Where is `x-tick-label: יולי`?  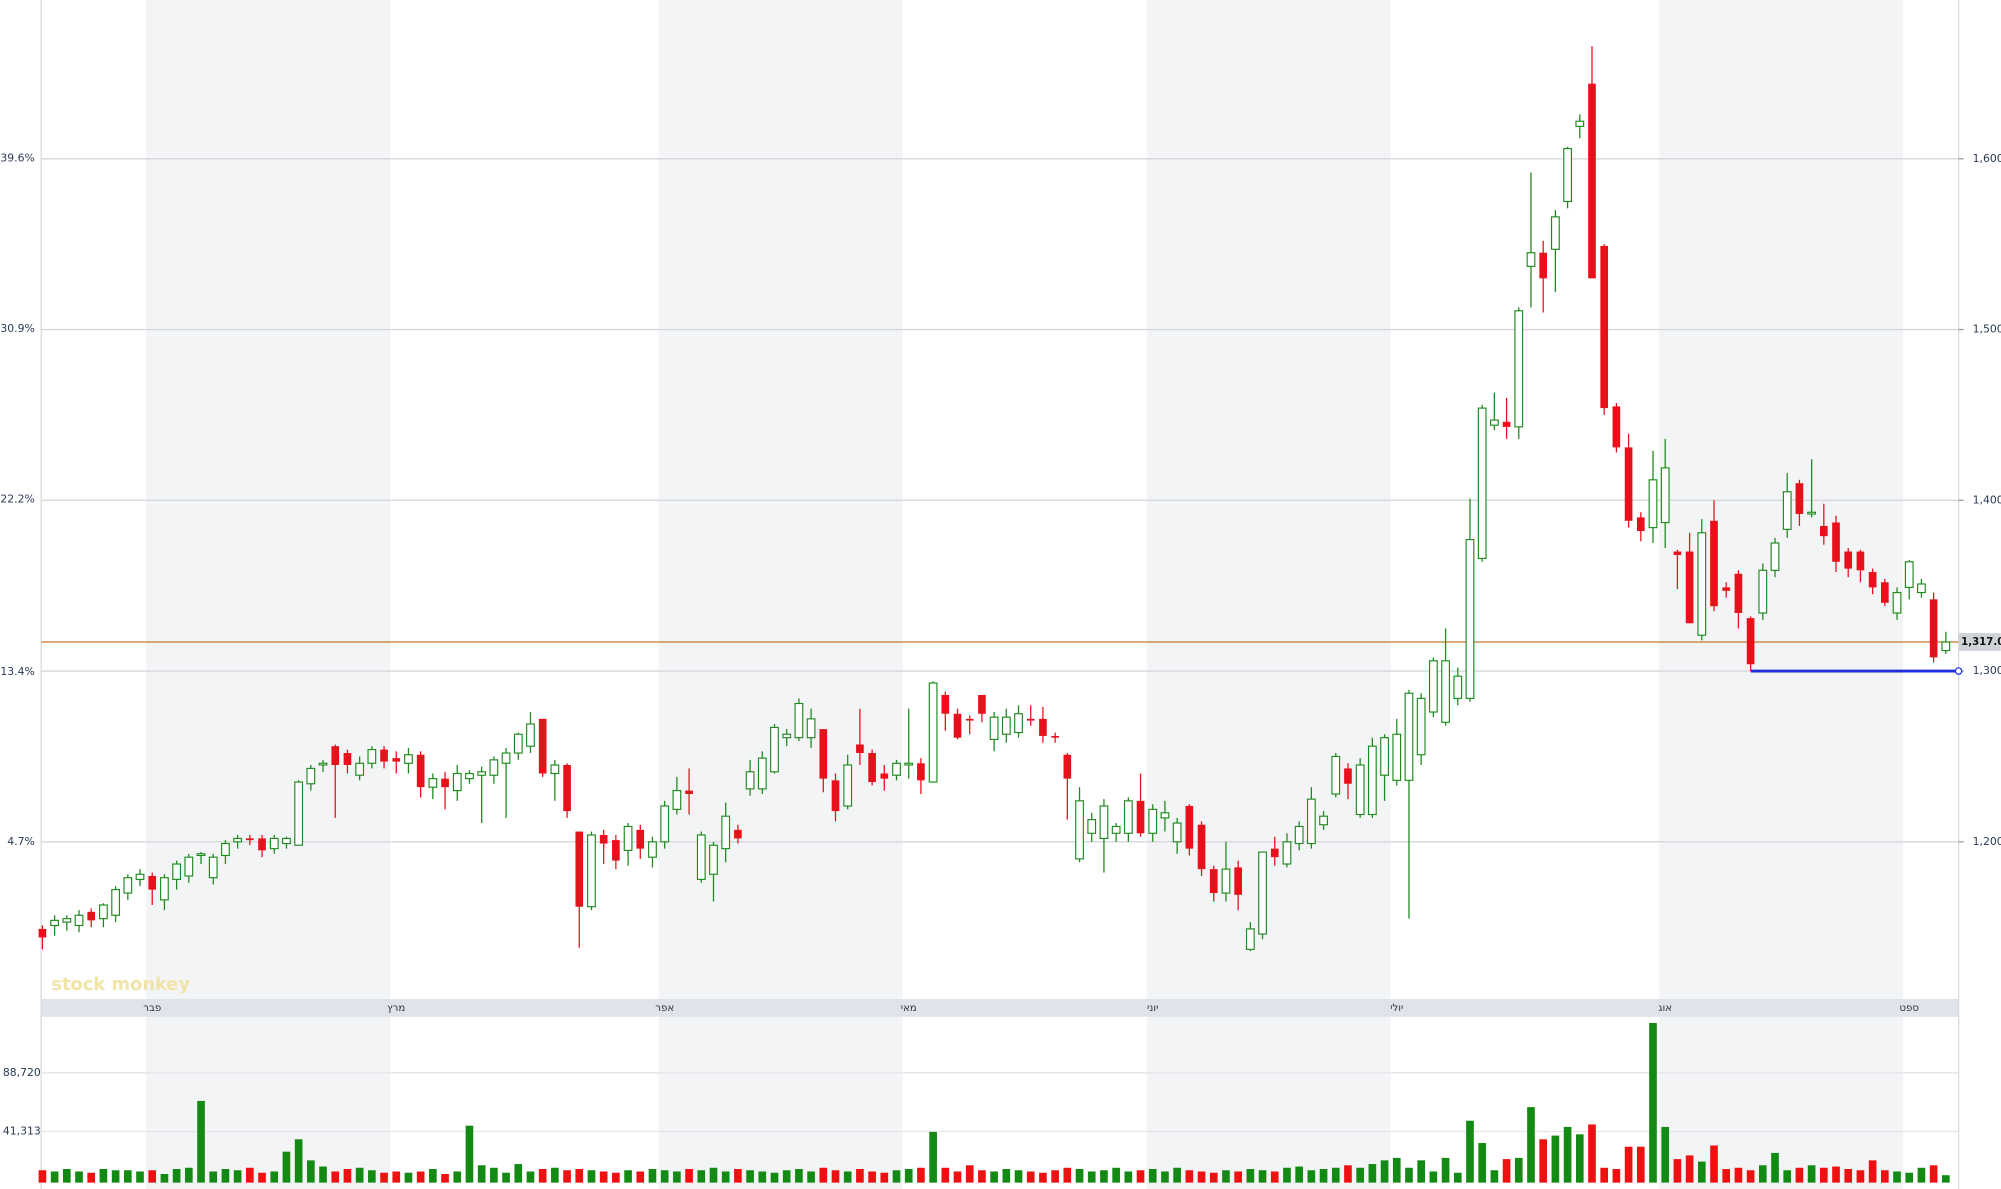 x-tick-label: יולי is located at coordinates (1396, 1008).